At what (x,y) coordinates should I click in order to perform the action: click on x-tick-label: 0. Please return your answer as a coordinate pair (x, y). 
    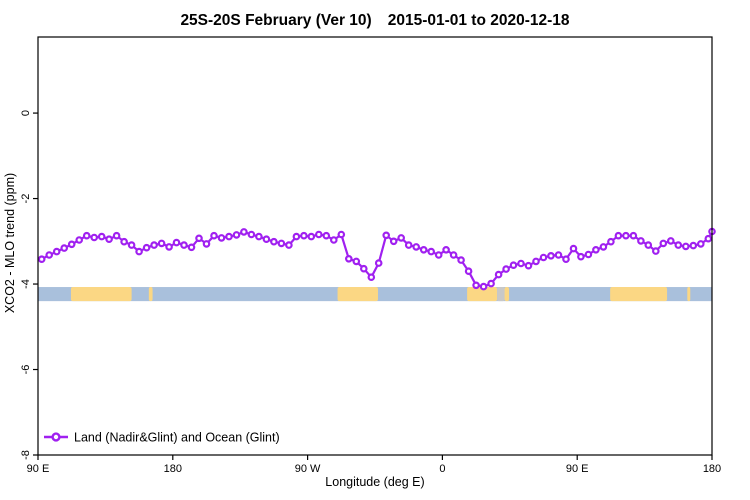
    Looking at the image, I should click on (442, 469).